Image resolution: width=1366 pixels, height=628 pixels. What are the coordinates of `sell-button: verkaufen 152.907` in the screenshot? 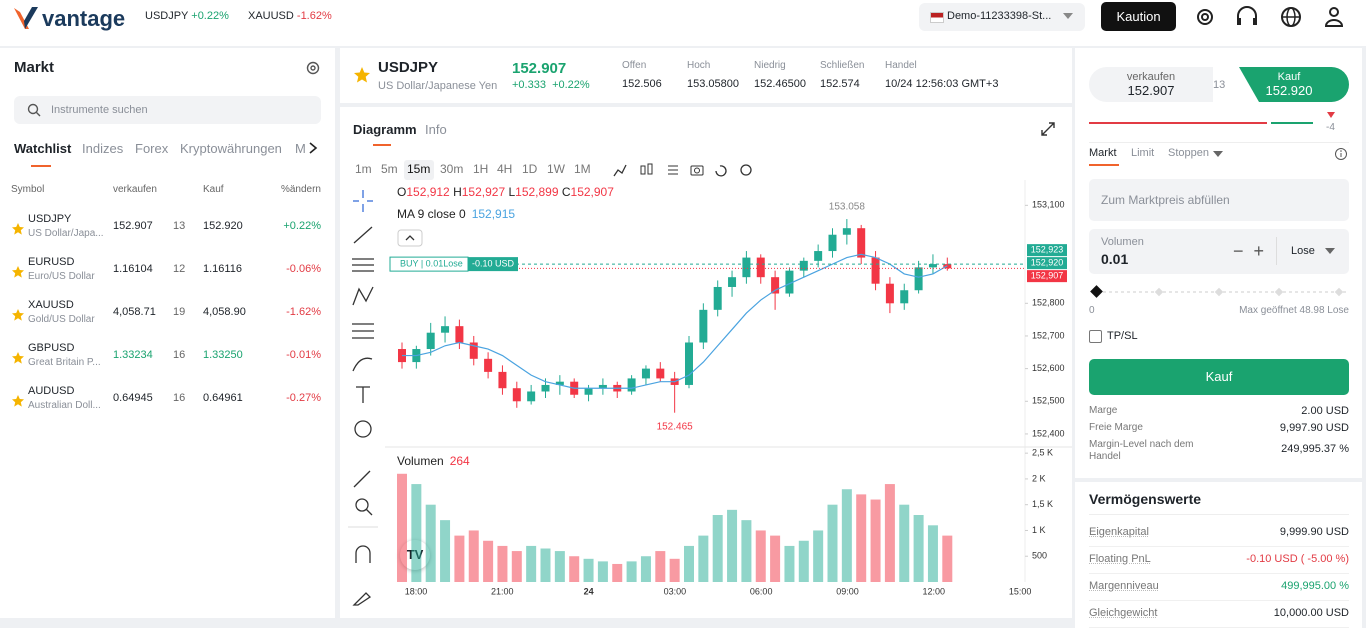 It's located at (1151, 84).